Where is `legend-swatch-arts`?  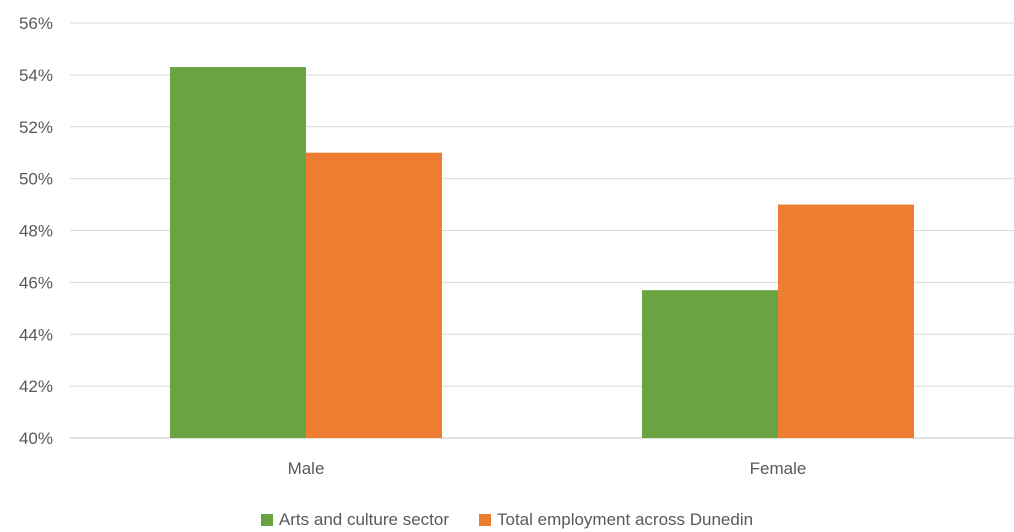 legend-swatch-arts is located at coordinates (266, 519).